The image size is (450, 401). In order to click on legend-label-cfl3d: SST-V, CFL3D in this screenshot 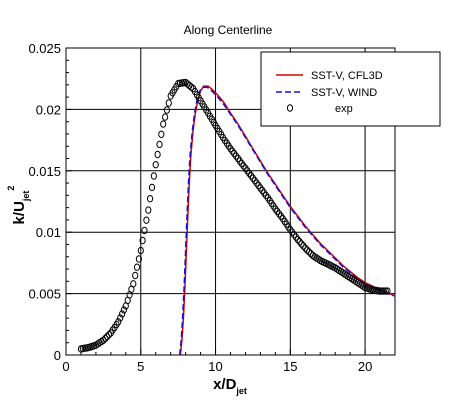, I will do `click(347, 76)`.